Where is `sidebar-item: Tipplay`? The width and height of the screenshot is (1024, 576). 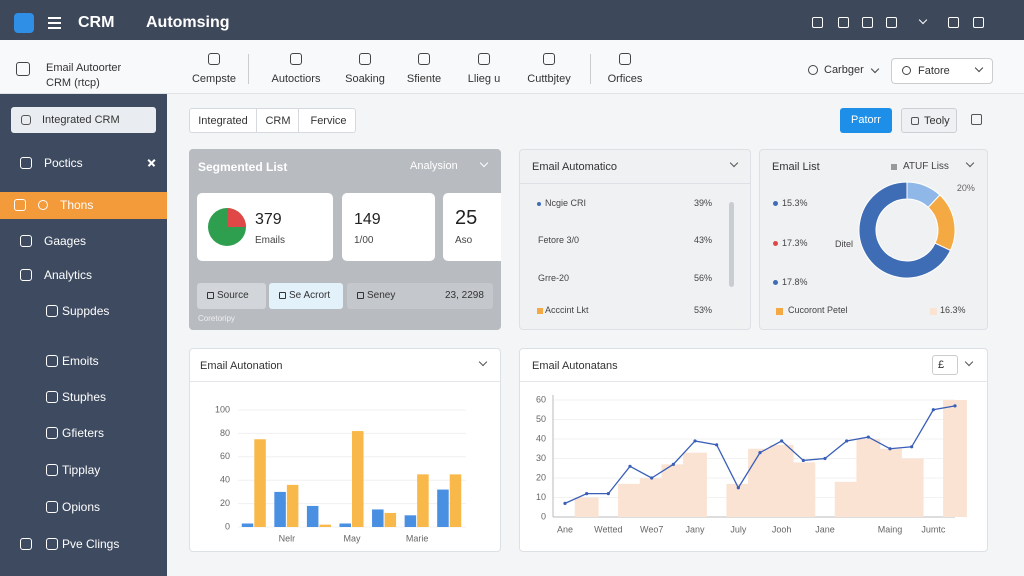 sidebar-item: Tipplay is located at coordinates (81, 470).